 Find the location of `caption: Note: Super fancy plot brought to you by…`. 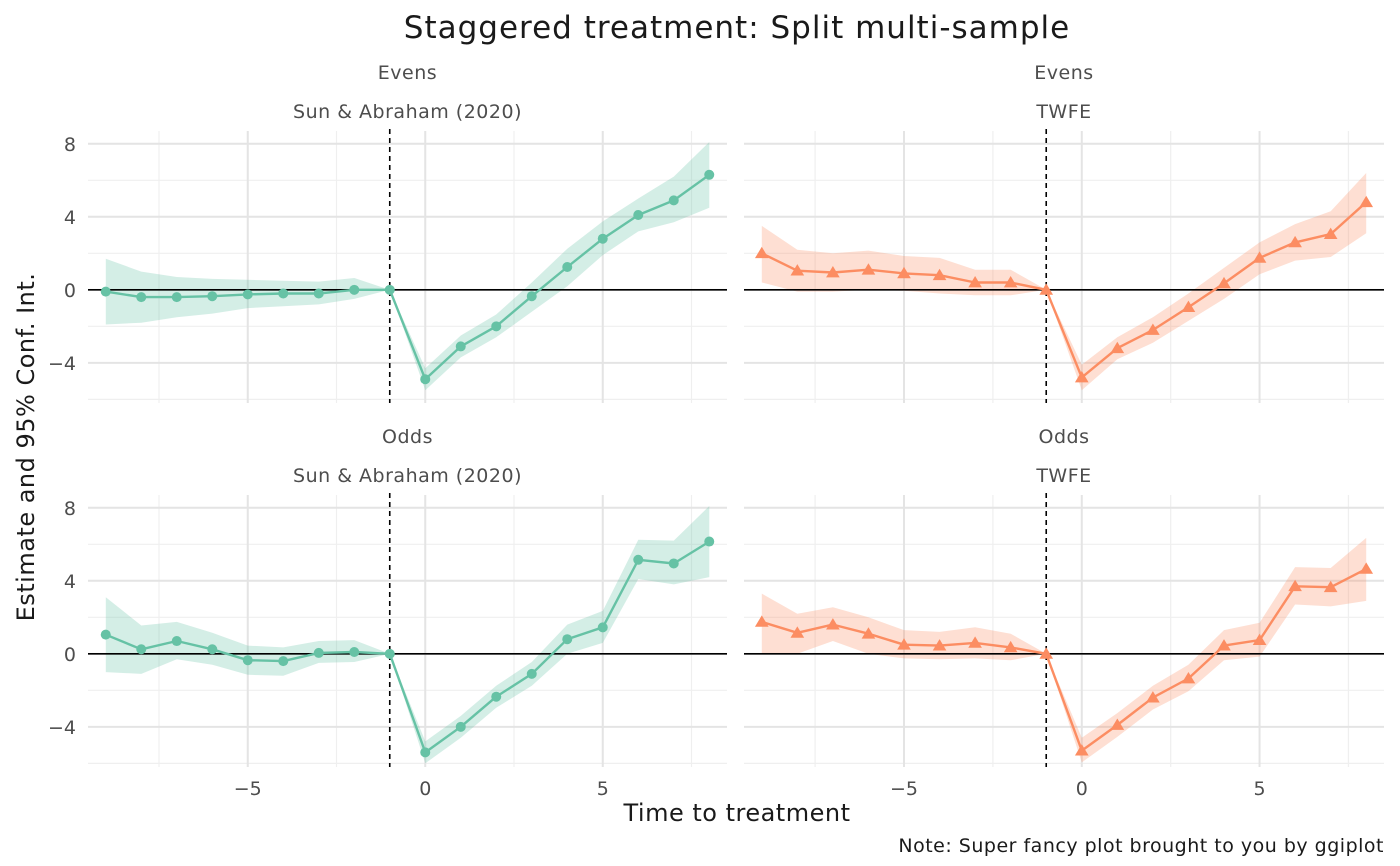

caption: Note: Super fancy plot brought to you by… is located at coordinates (1141, 846).